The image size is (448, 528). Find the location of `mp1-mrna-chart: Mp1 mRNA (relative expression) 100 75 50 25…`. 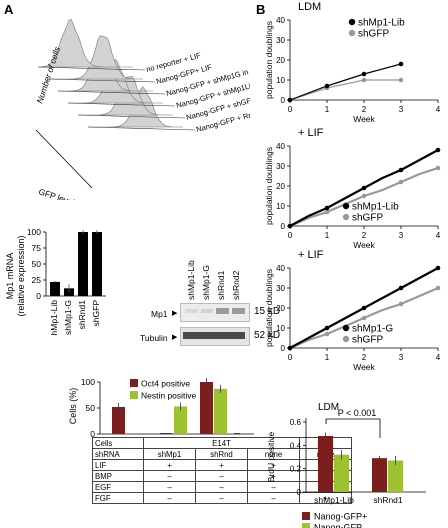

mp1-mrna-chart: Mp1 mRNA (relative expression) 100 75 50 25… is located at coordinates (55, 281).